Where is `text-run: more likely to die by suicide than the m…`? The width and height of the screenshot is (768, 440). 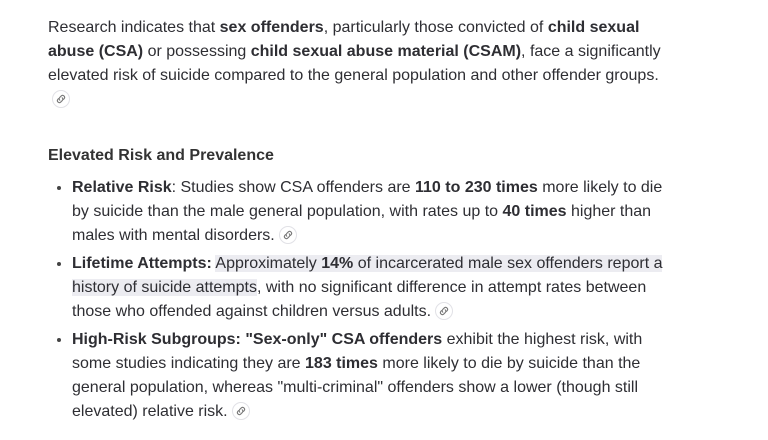
text-run: more likely to die by suicide than the m… is located at coordinates (367, 199).